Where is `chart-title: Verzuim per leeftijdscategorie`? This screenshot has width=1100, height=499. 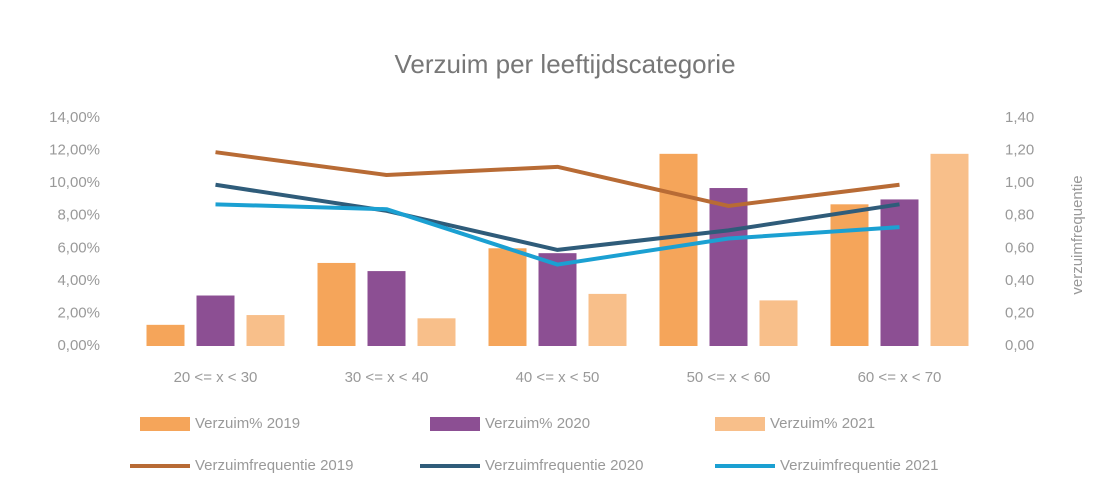 chart-title: Verzuim per leeftijdscategorie is located at coordinates (564, 64).